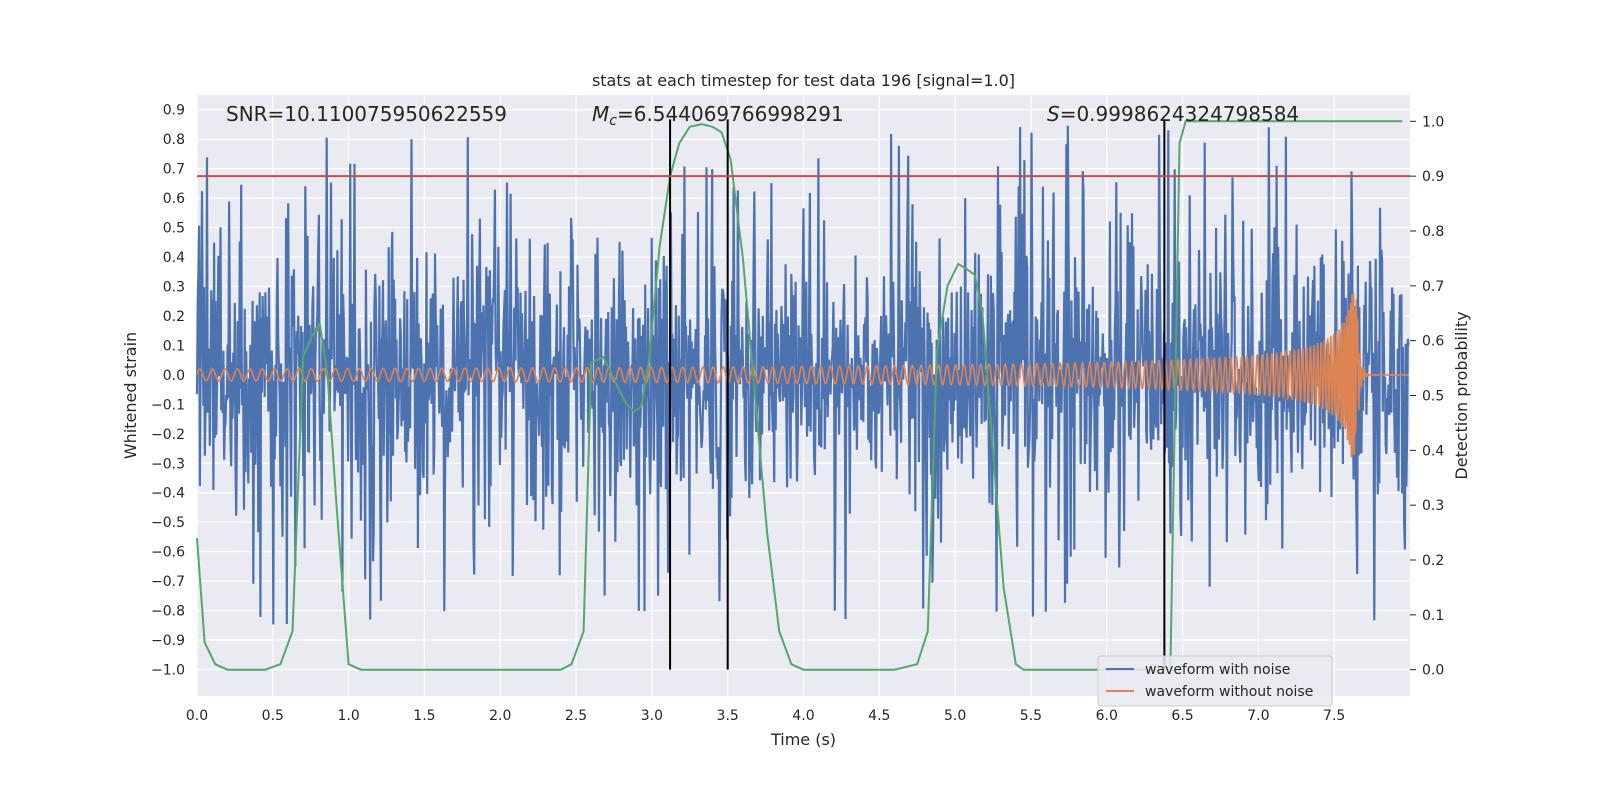 This screenshot has height=800, width=1600. I want to click on x-tick-label: 7.5, so click(1334, 716).